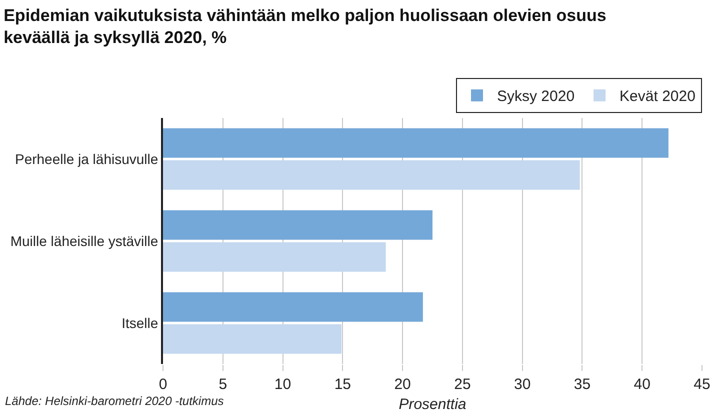  What do you see at coordinates (432, 404) in the screenshot?
I see `x-axis-title: Prosenttia` at bounding box center [432, 404].